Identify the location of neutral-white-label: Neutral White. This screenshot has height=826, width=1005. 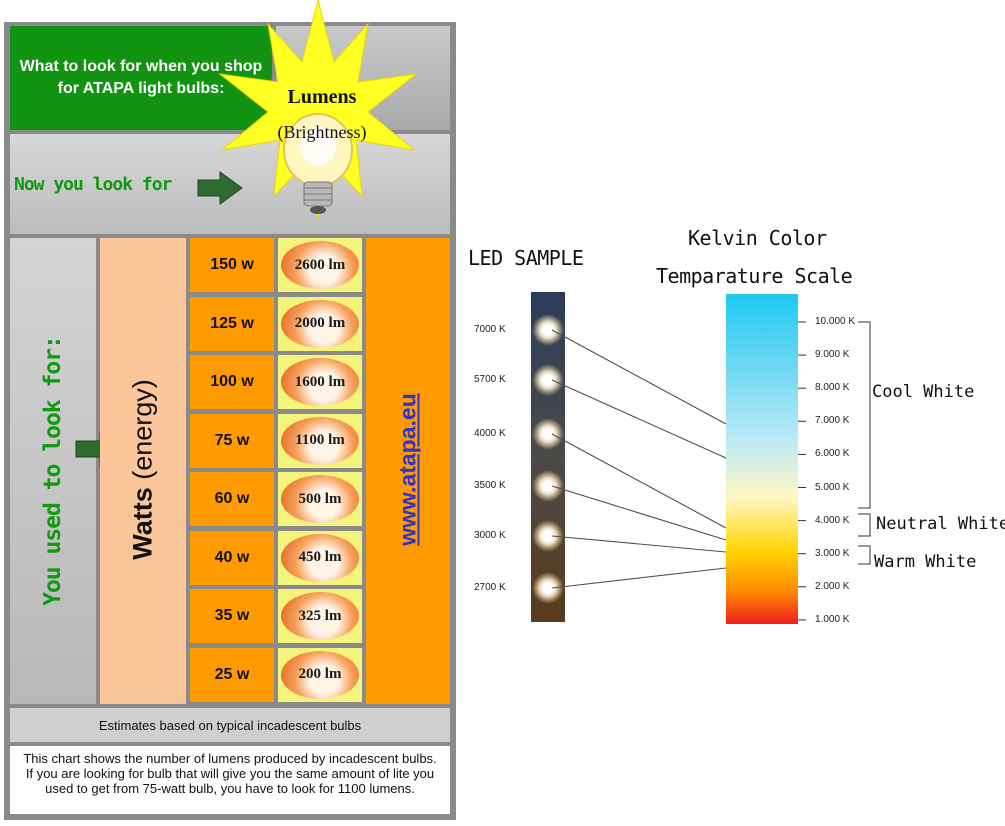
(940, 524).